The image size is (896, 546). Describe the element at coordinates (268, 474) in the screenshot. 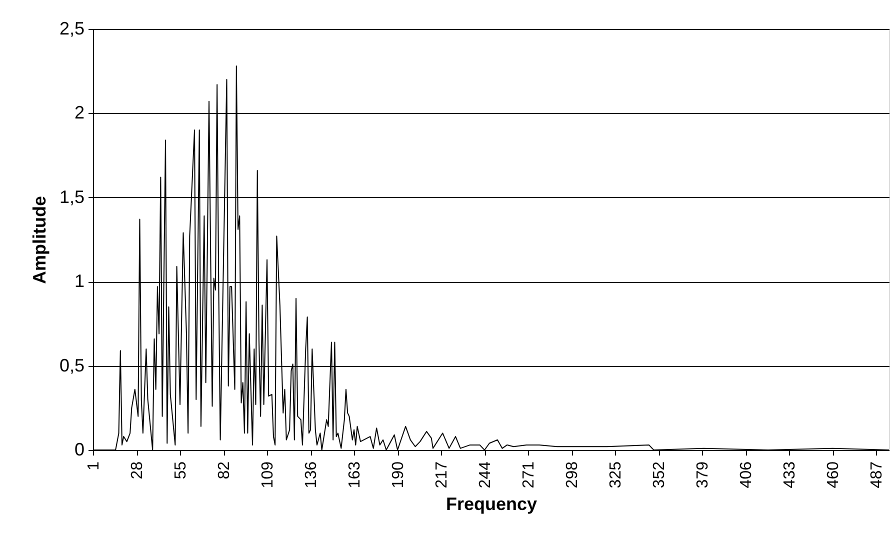

I see `x-tick-label: 109` at that location.